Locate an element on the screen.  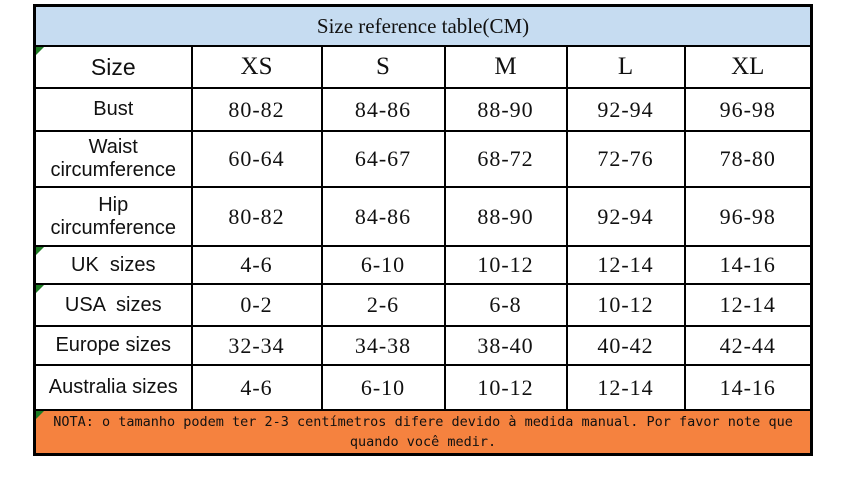
cell-bust-m: 88-90 is located at coordinates (505, 109).